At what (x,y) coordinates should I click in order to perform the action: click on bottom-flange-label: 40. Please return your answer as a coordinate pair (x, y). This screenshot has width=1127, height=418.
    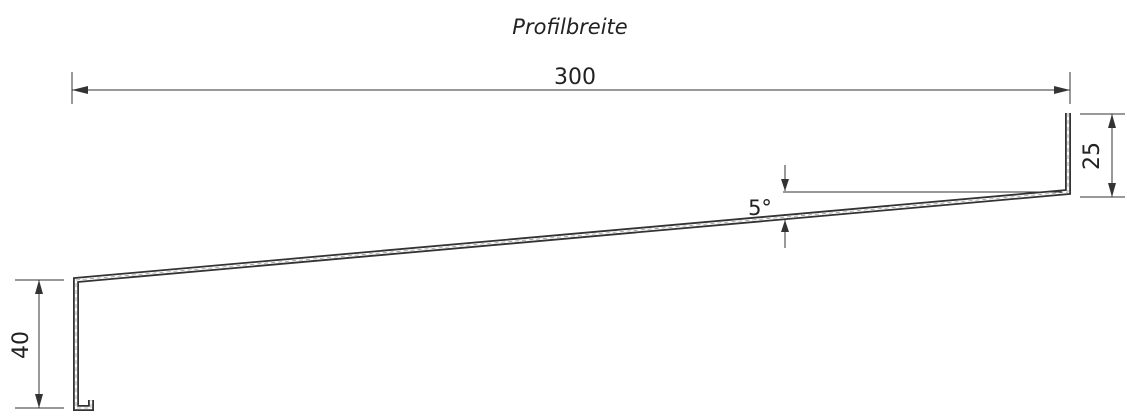
    Looking at the image, I should click on (21, 345).